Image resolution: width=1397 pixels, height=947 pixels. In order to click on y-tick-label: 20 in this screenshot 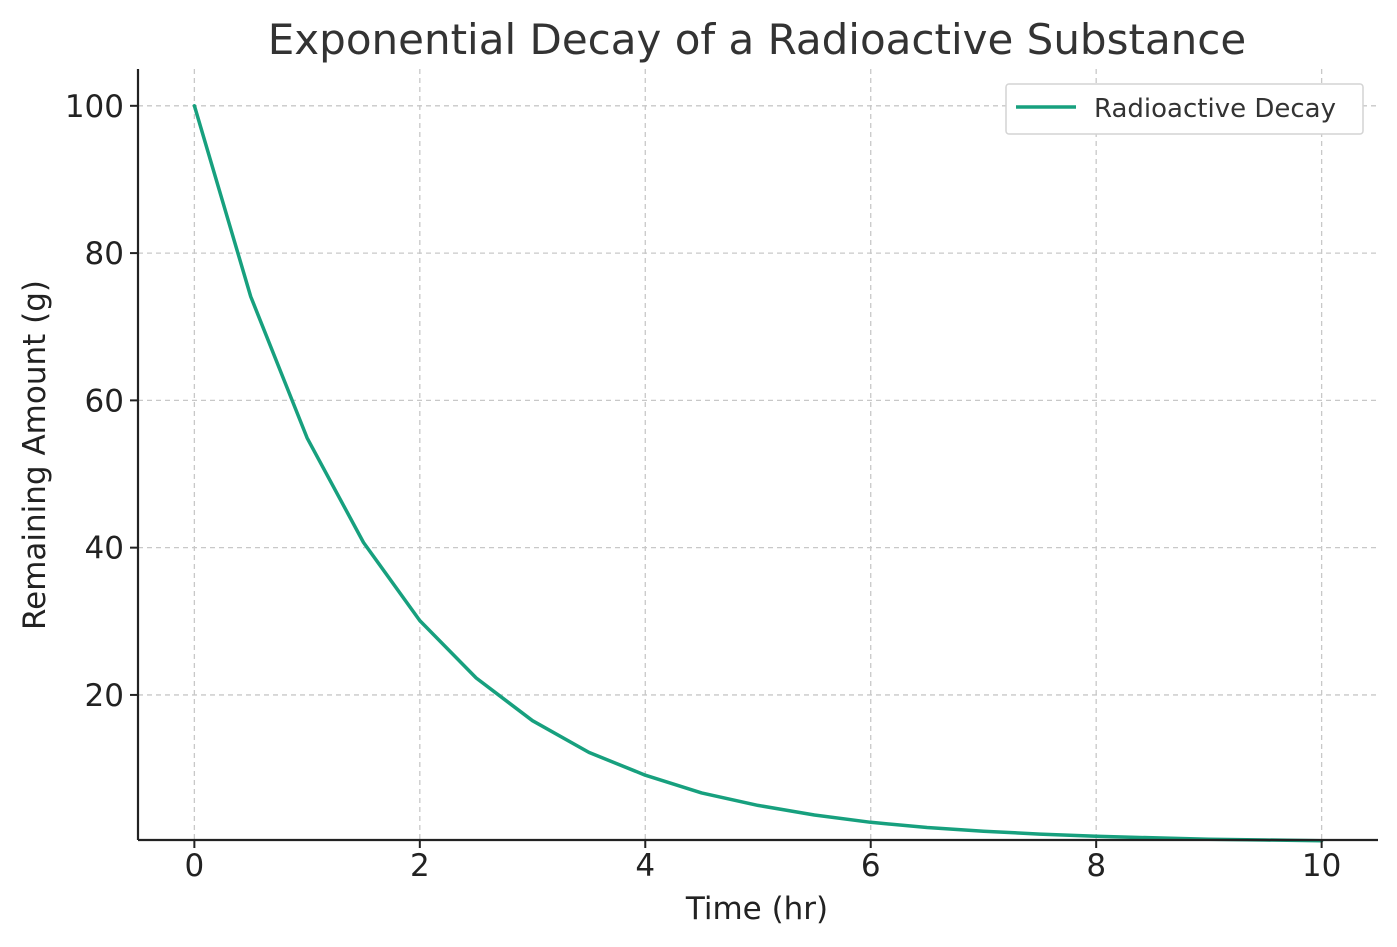, I will do `click(104, 696)`.